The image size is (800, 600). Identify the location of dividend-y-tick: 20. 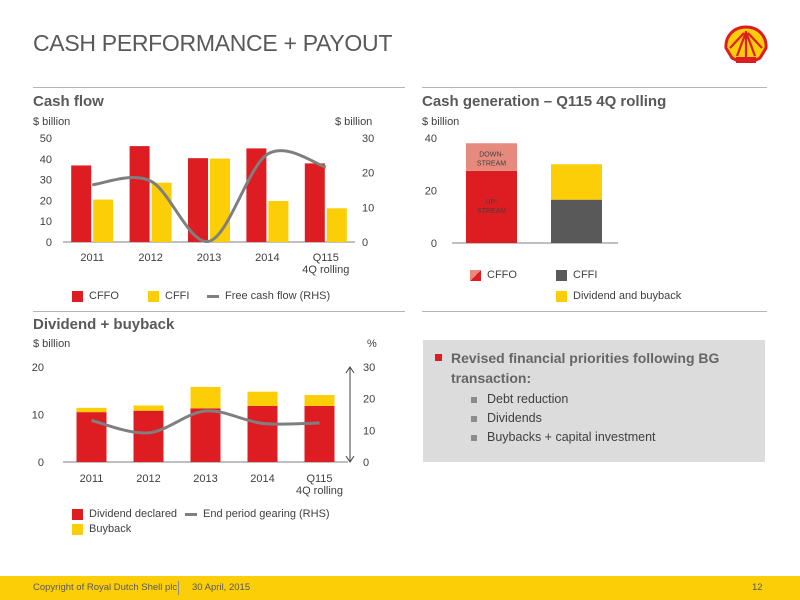
(38, 368).